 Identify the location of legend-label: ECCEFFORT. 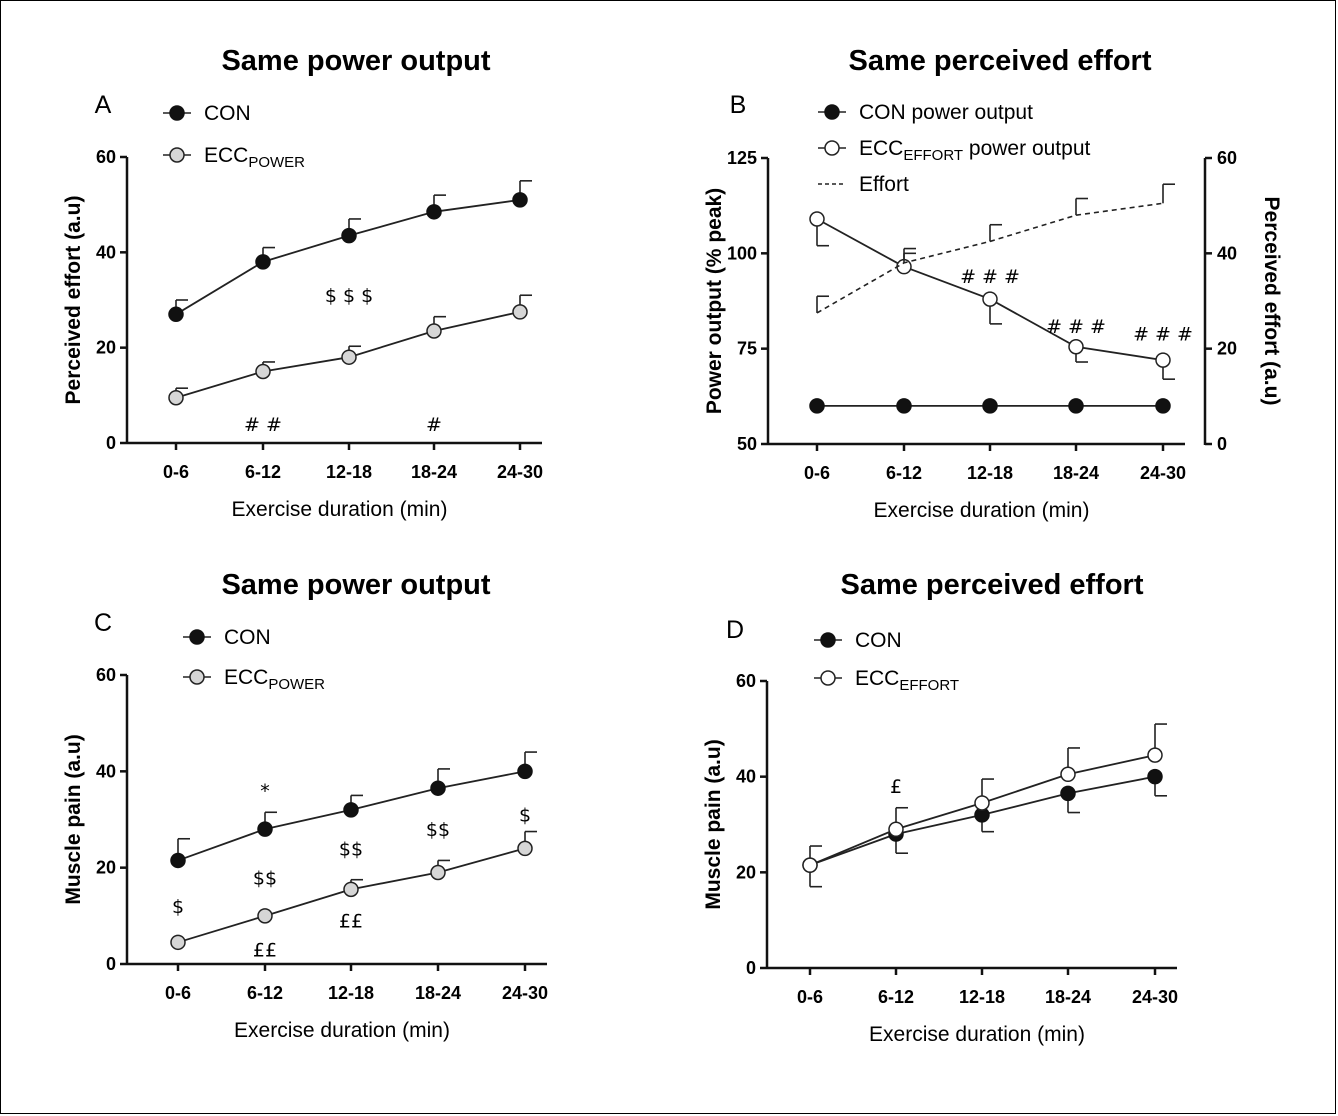
(907, 680).